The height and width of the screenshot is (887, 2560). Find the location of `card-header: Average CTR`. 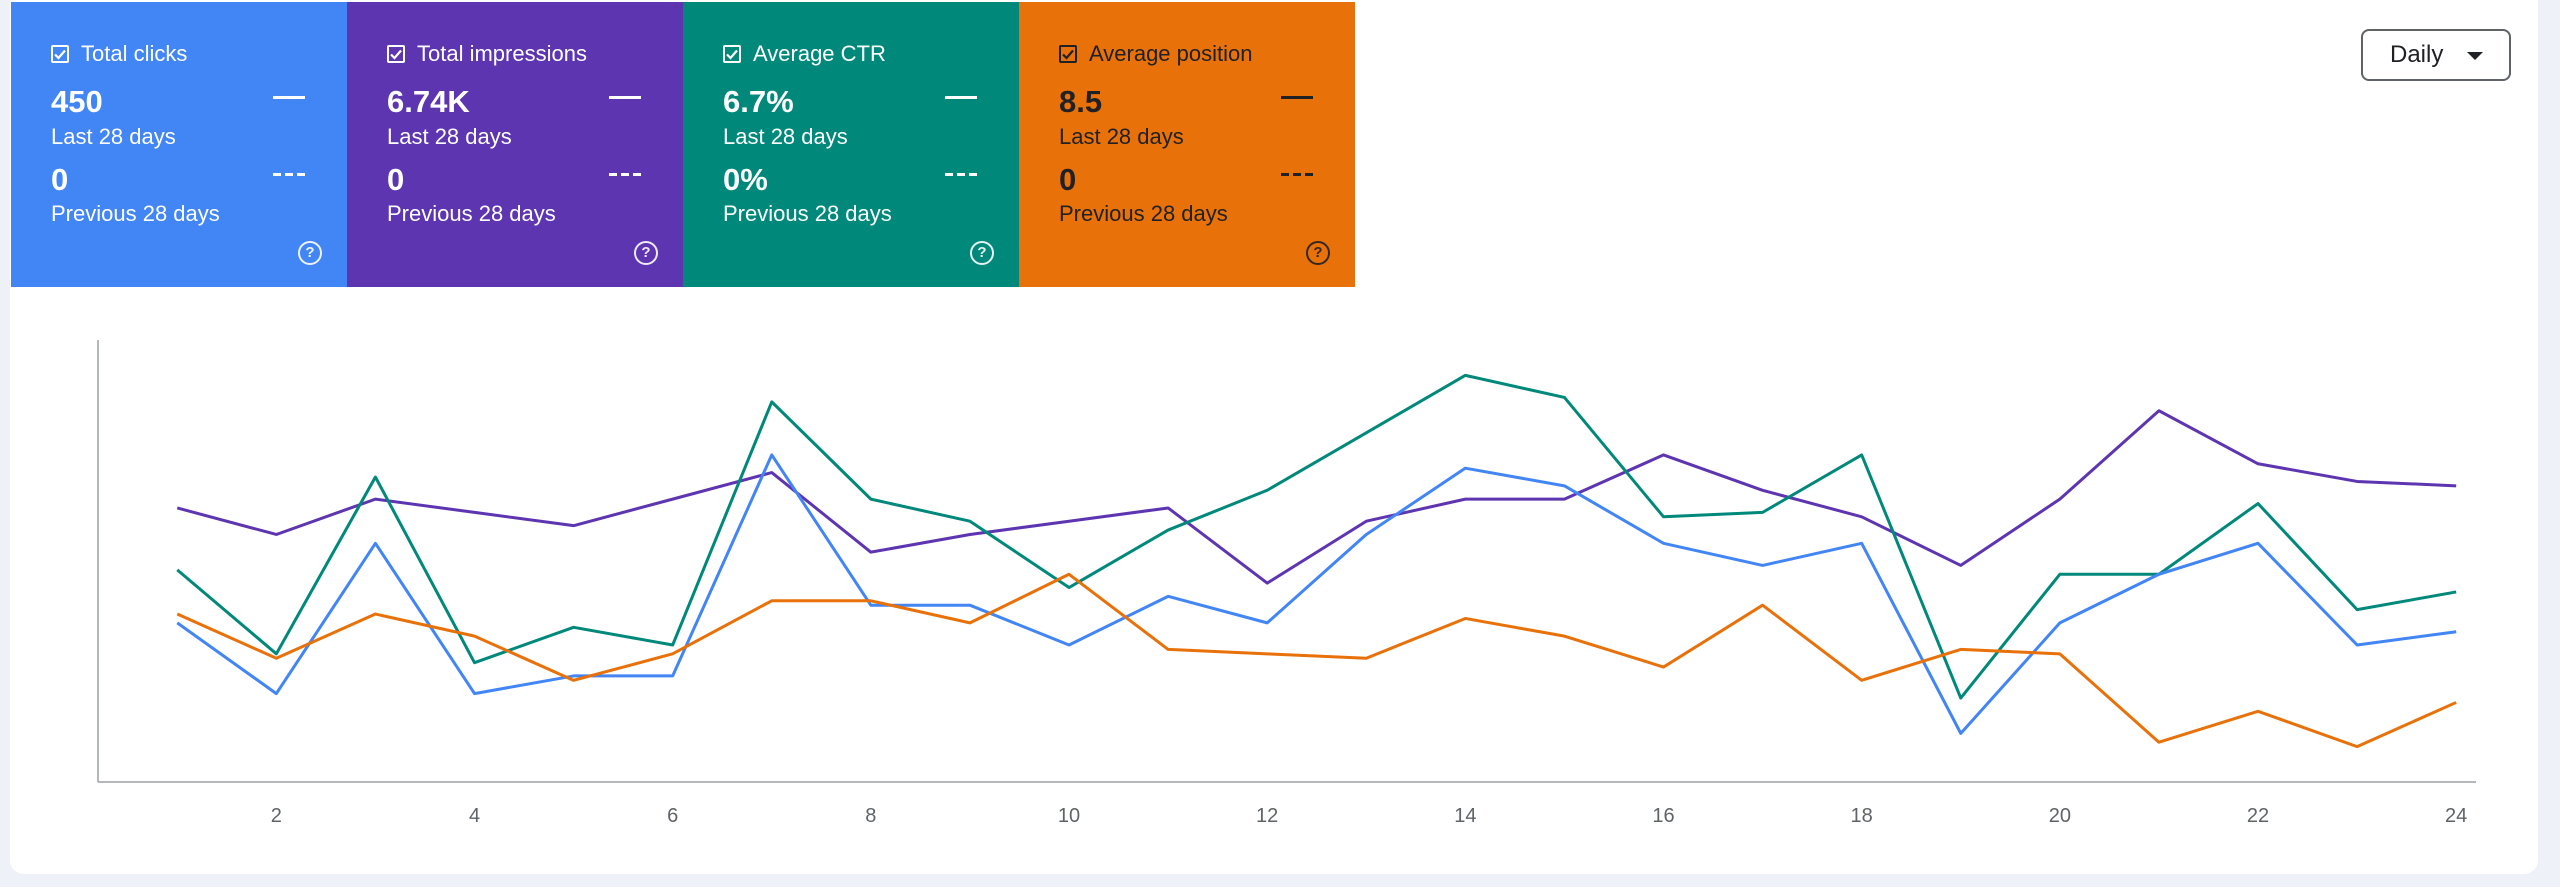

card-header: Average CTR is located at coordinates (804, 54).